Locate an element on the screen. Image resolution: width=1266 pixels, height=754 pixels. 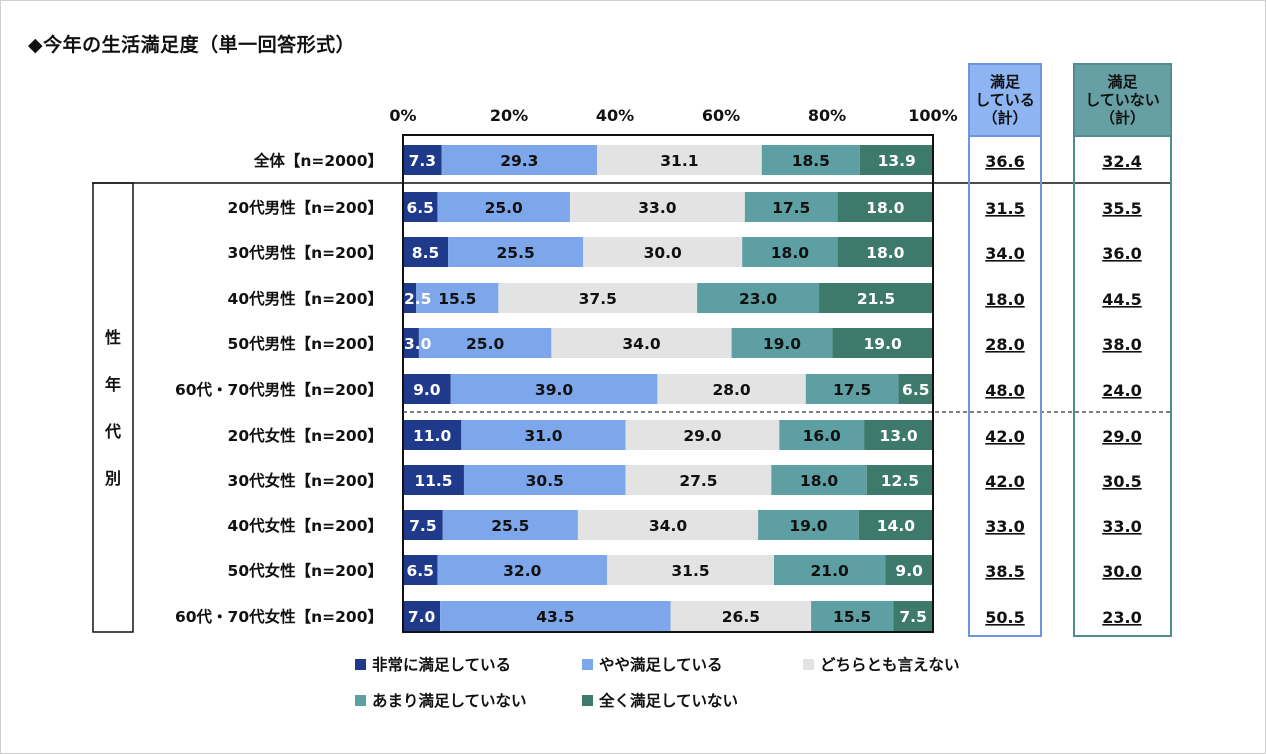
satisfied-total-column is located at coordinates (1005, 387).